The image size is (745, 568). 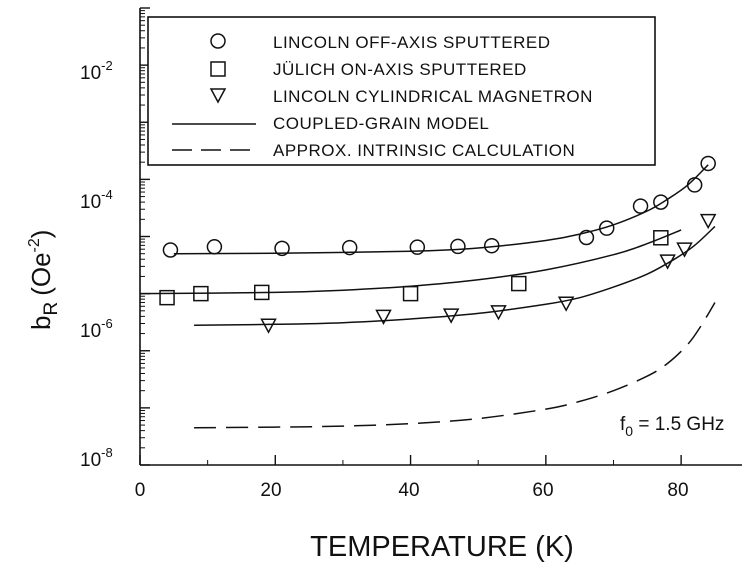 What do you see at coordinates (96, 329) in the screenshot?
I see `y-tick-label-1e-6: 10⁻⁶` at bounding box center [96, 329].